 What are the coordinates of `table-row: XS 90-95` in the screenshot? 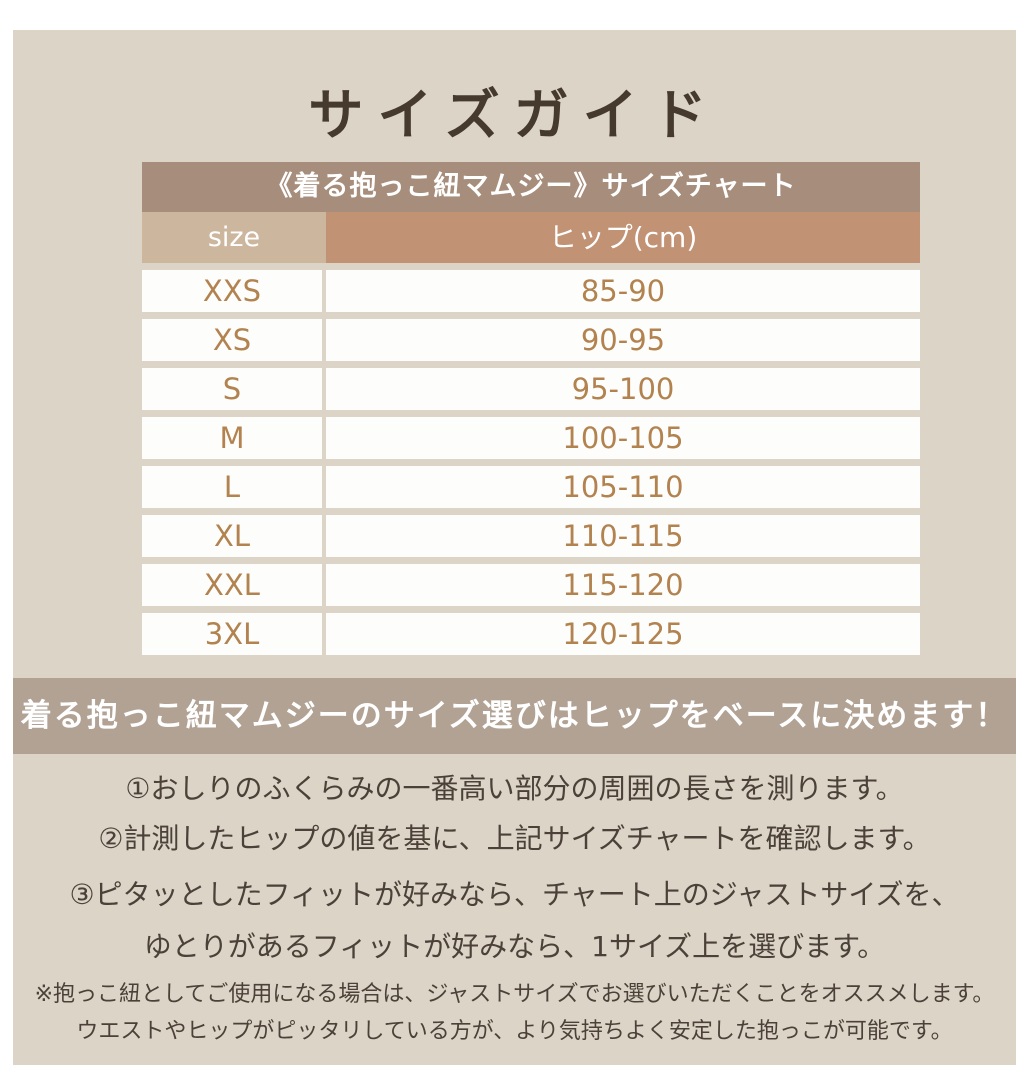 It's located at (531, 340).